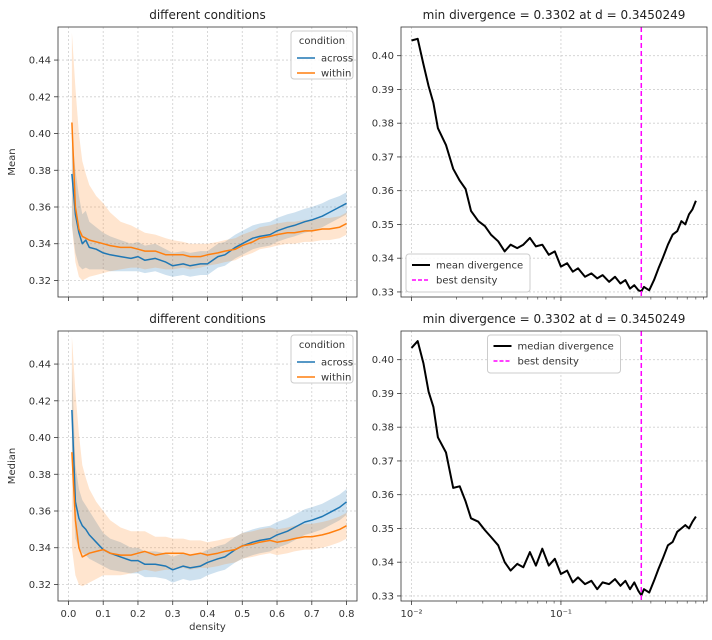 This screenshot has height=640, width=712. I want to click on x-axis-label: density, so click(207, 627).